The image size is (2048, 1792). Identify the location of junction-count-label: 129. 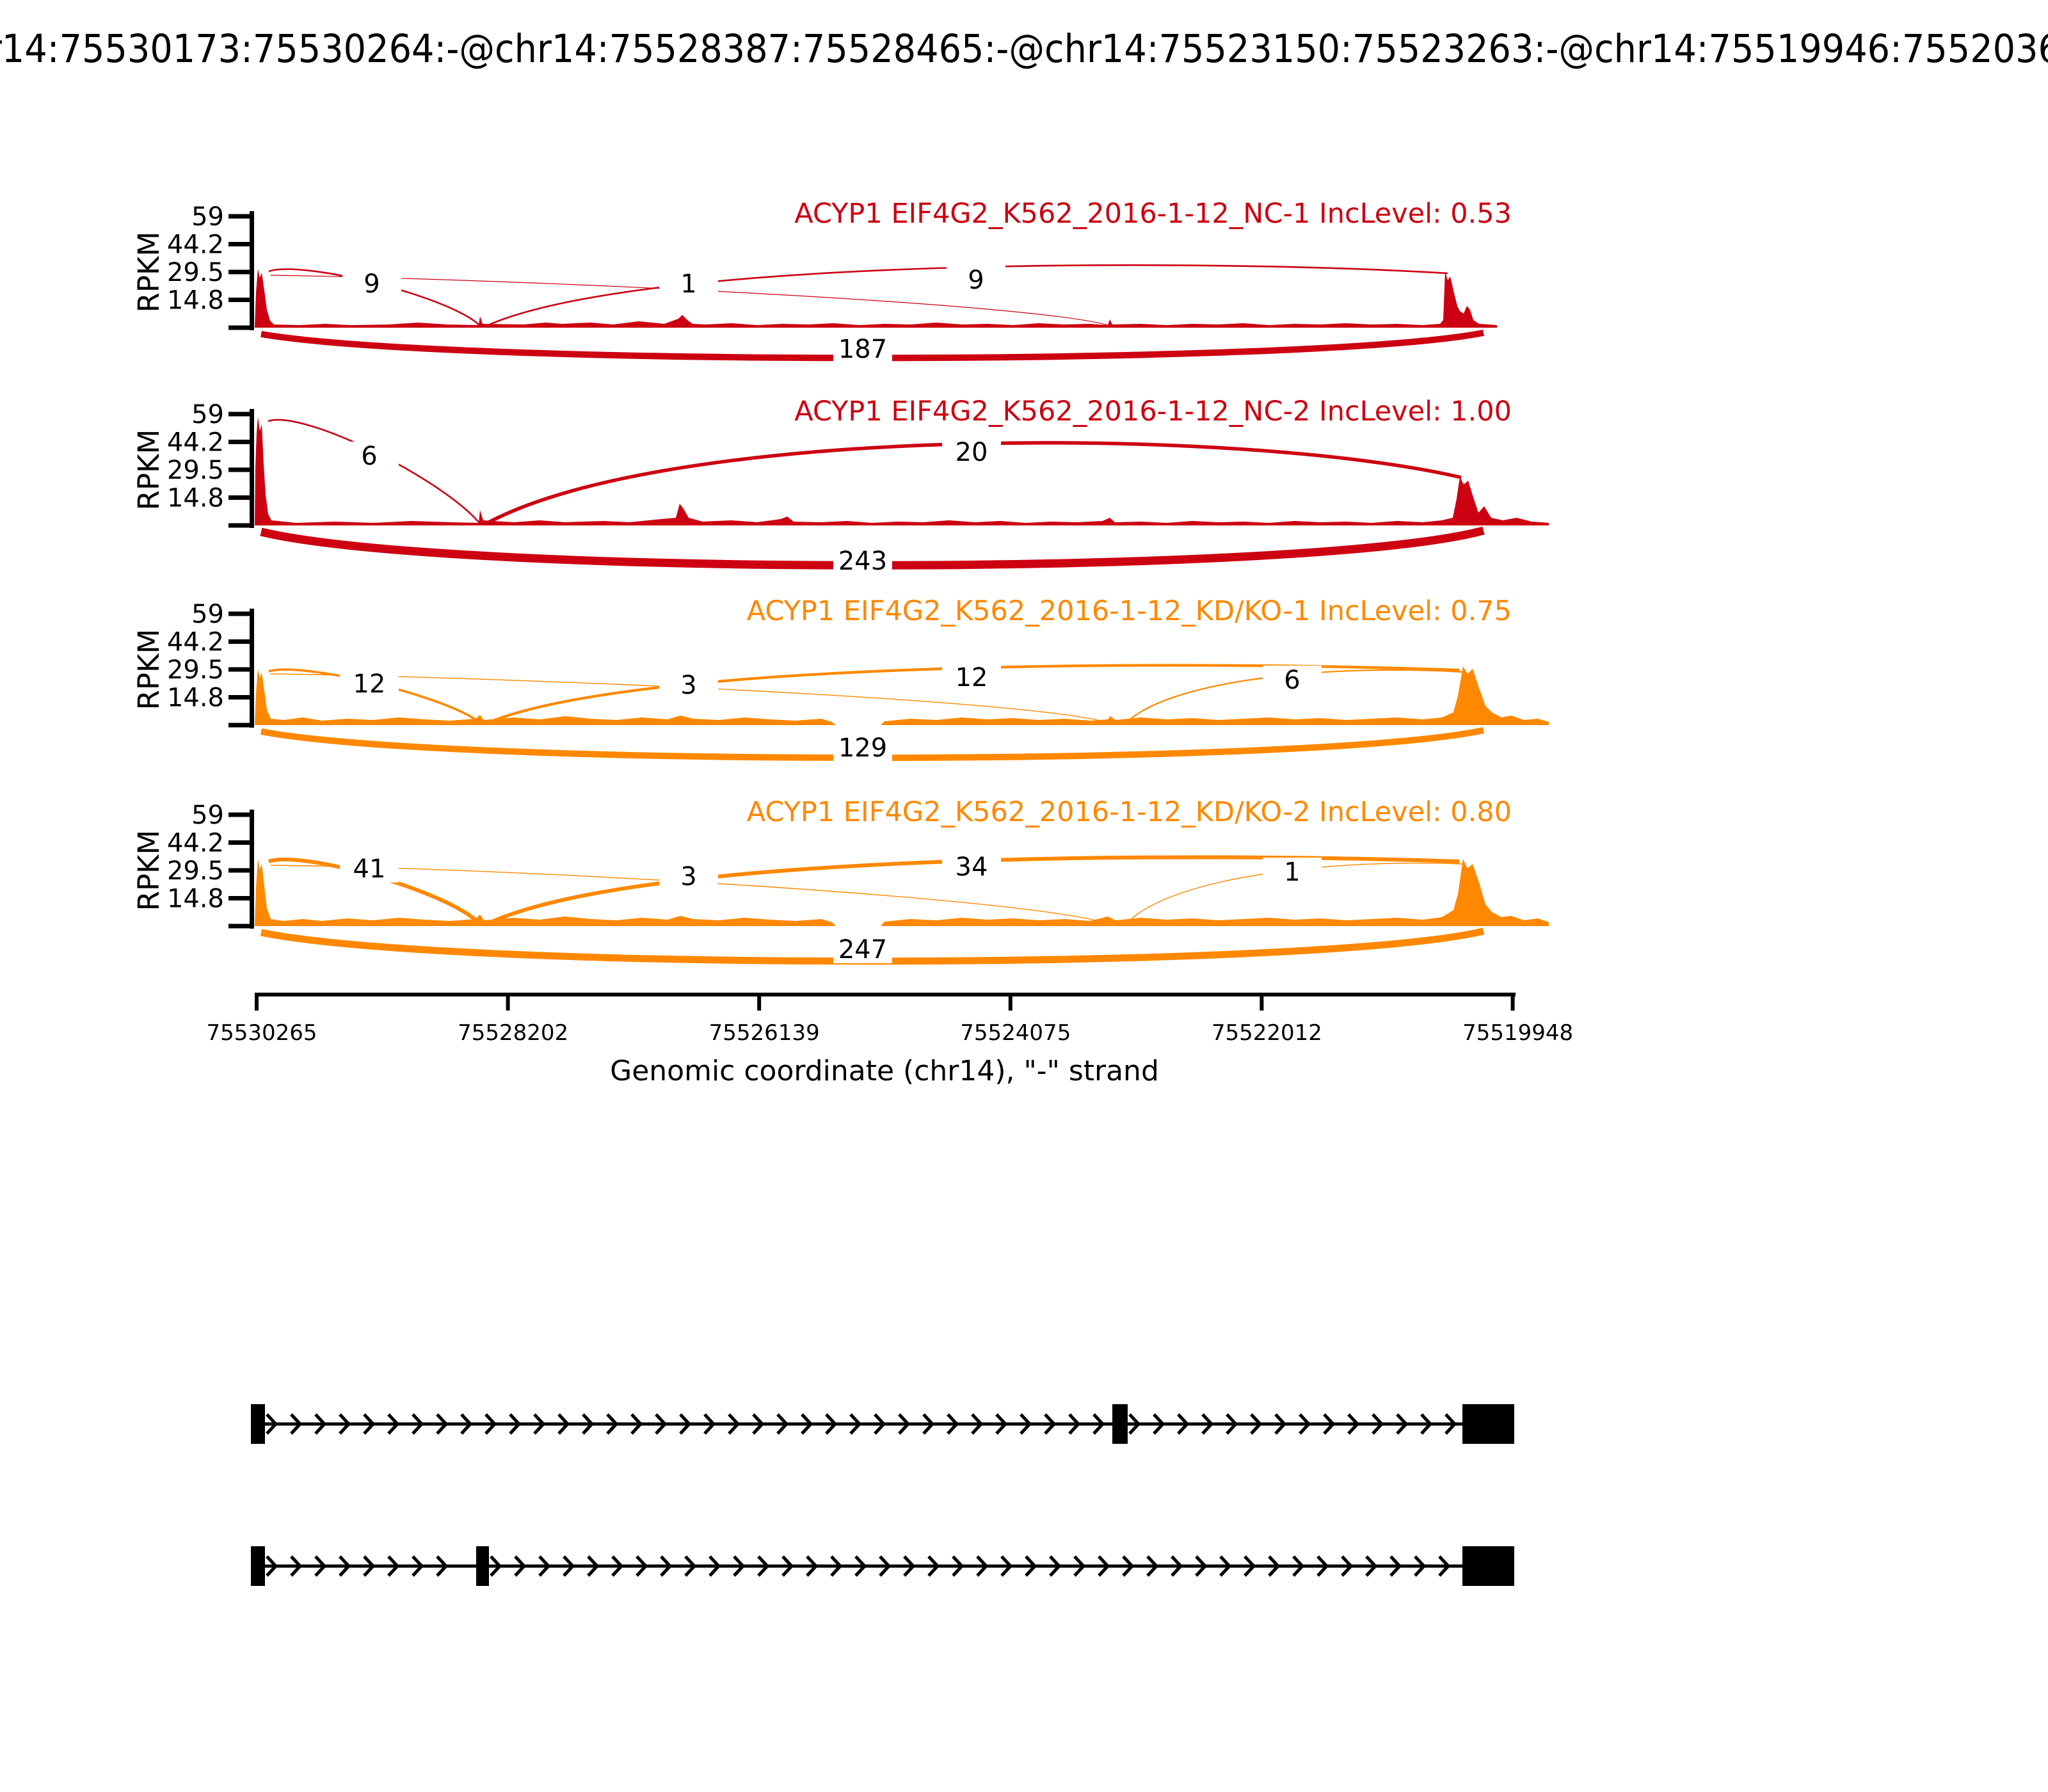
(862, 748).